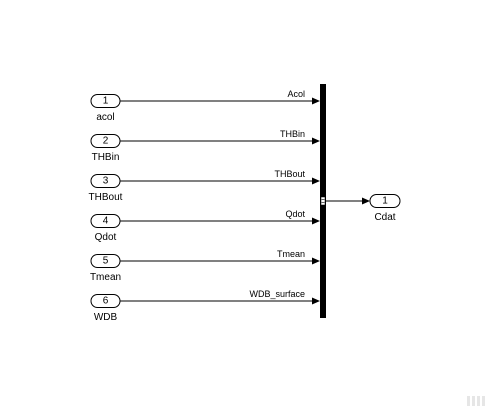 The width and height of the screenshot is (489, 408). I want to click on outport-number: 1, so click(385, 201).